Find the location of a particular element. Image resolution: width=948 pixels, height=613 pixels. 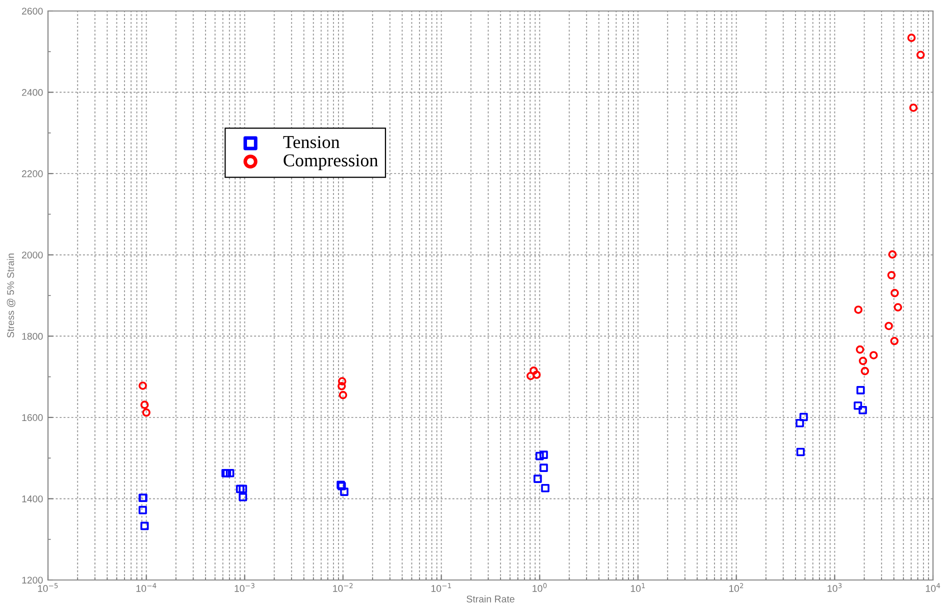

y-tick-label: 2600 is located at coordinates (32, 11).